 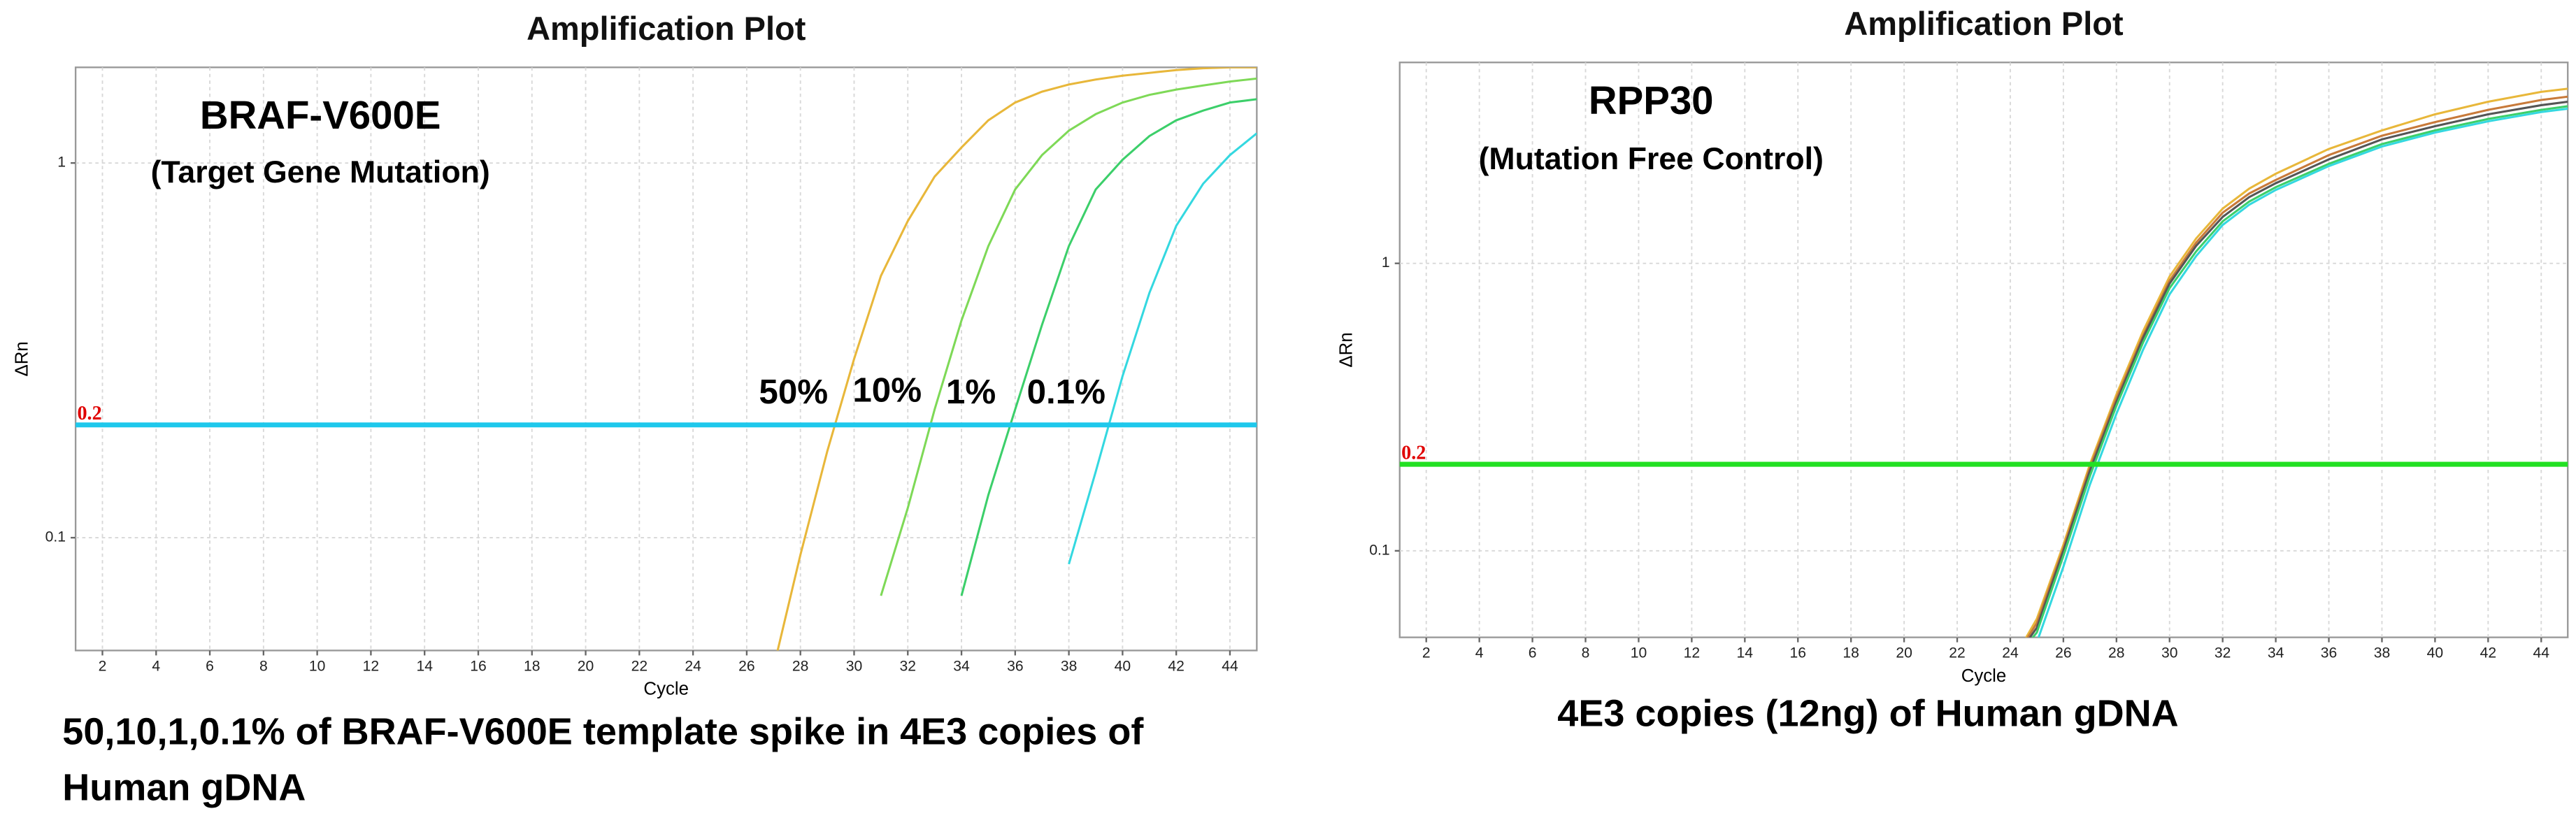 I want to click on curve-label: 1%, so click(x=971, y=392).